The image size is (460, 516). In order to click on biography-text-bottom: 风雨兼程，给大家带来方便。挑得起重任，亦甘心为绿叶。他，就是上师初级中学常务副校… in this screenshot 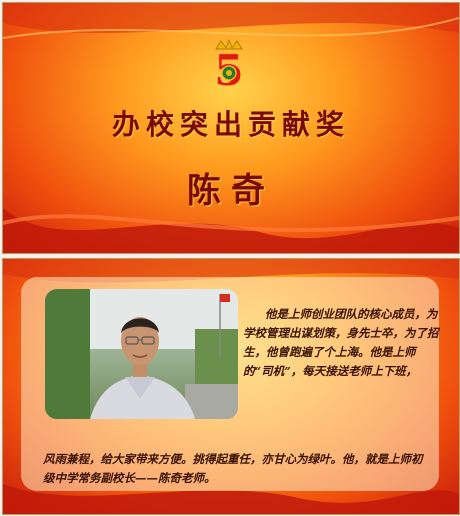, I will do `click(233, 468)`.